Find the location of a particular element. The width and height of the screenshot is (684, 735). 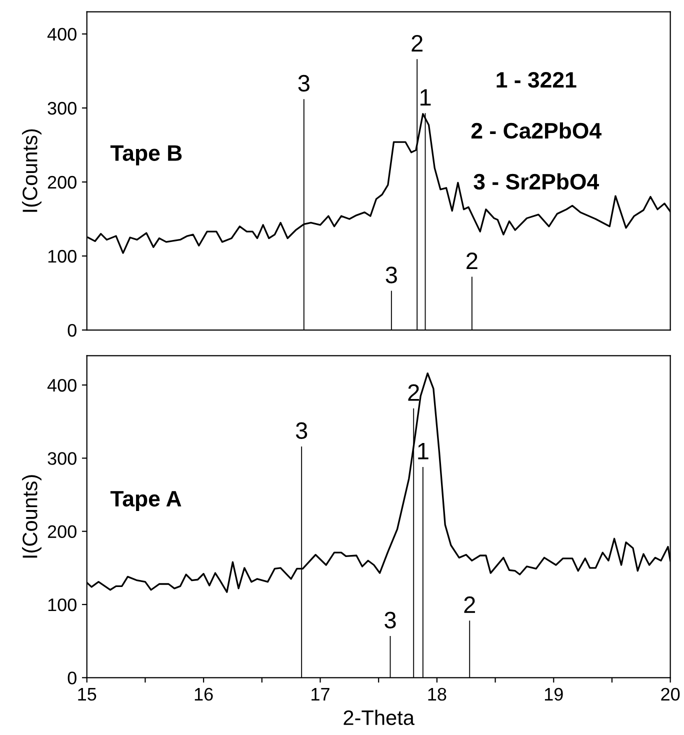

x-tick-label: 16 is located at coordinates (203, 694).